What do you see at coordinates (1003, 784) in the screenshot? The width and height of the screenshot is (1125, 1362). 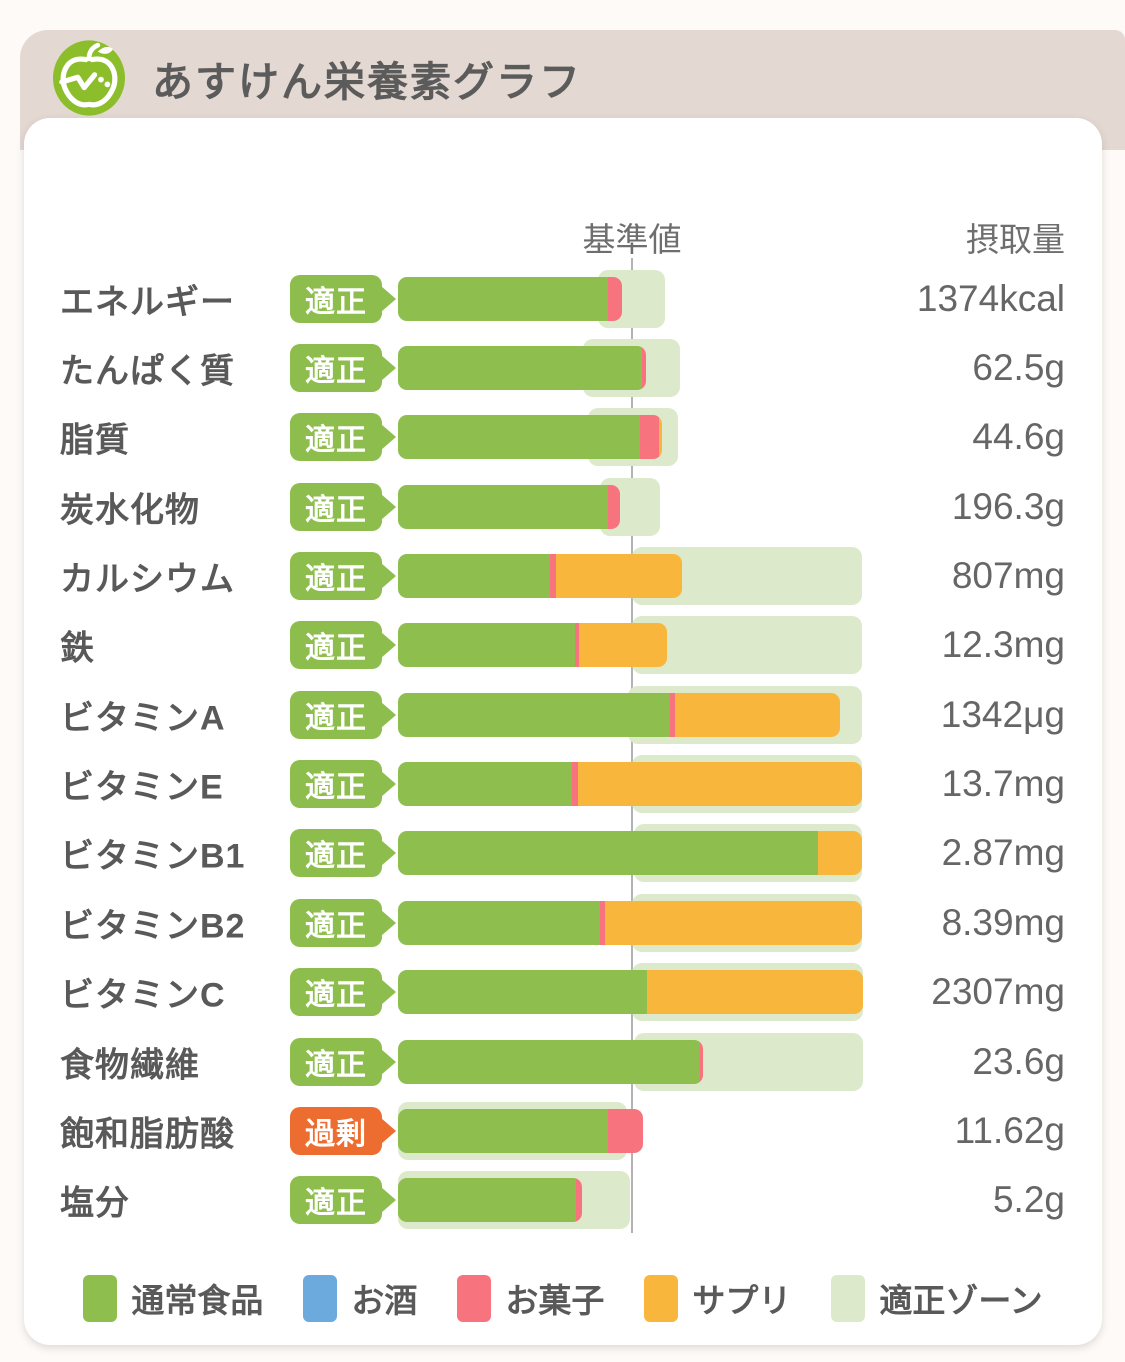 I see `intake-value: 13.7mg` at bounding box center [1003, 784].